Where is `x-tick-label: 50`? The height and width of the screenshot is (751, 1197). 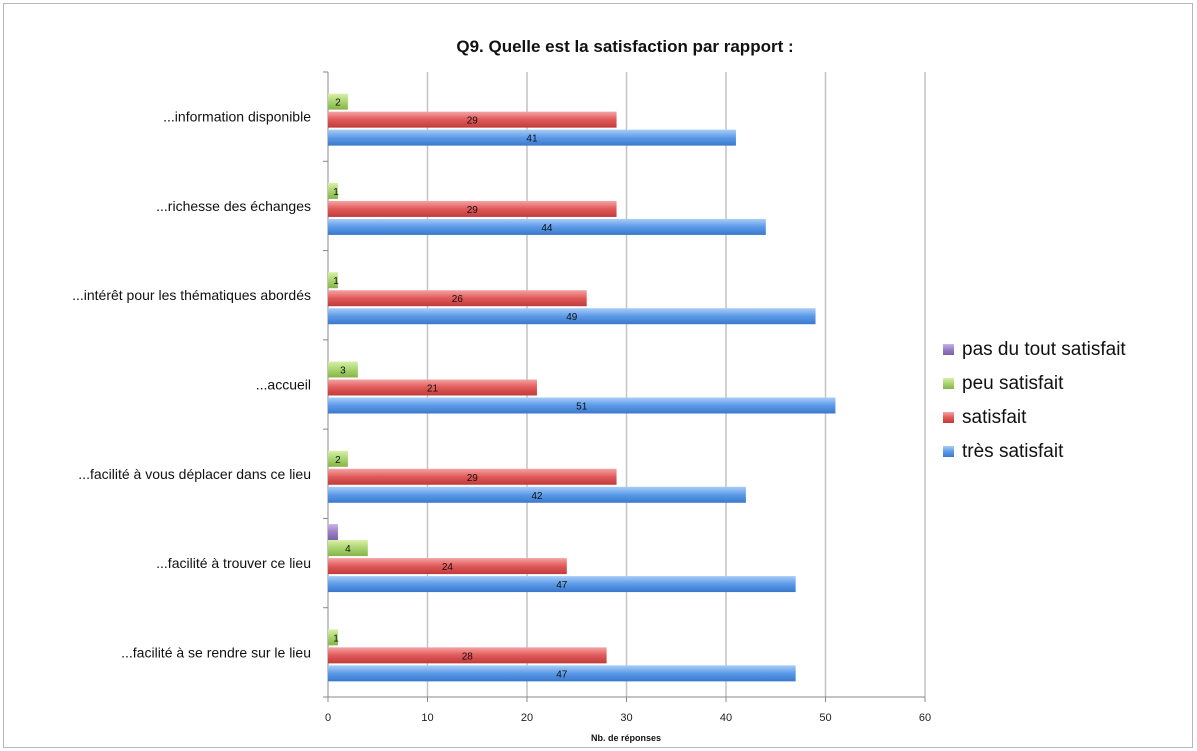
x-tick-label: 50 is located at coordinates (825, 718).